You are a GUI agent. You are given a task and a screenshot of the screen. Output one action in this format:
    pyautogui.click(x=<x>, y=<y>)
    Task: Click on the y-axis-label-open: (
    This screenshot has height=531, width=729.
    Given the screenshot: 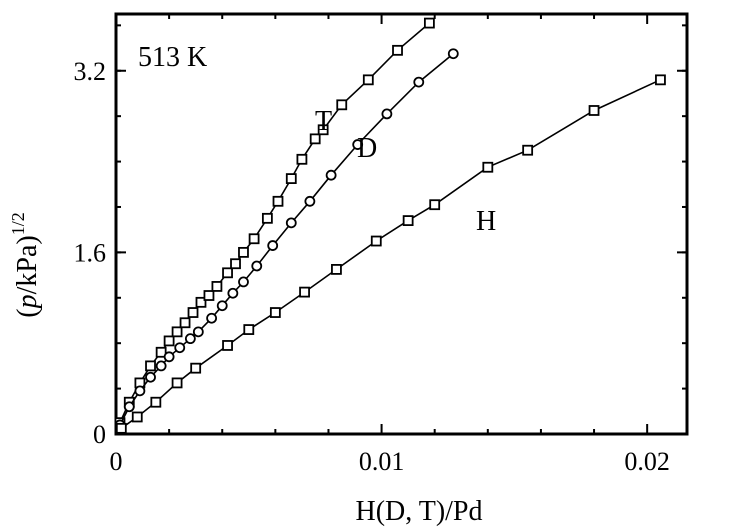 What is the action you would take?
    pyautogui.click(x=27, y=312)
    